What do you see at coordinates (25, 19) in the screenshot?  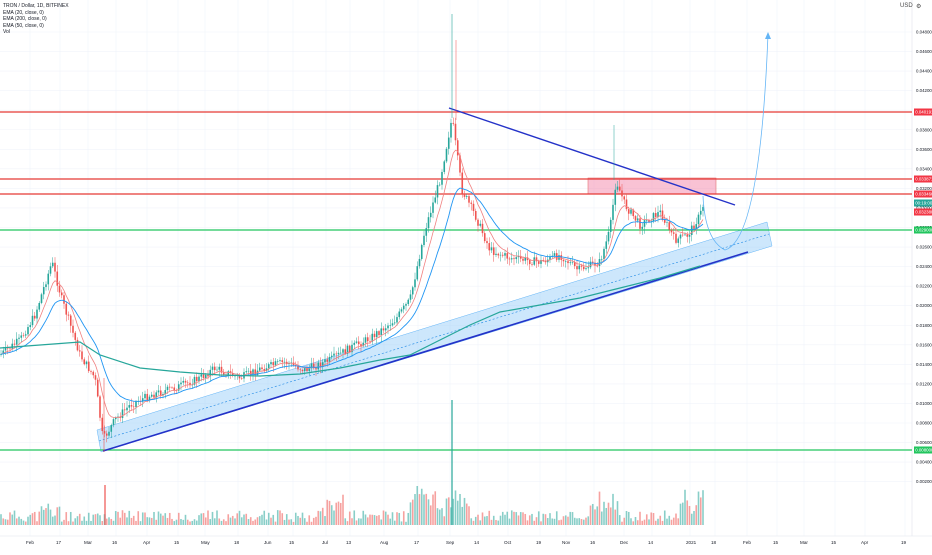 I see `legend-ema200: EMA (200, close, 0)` at bounding box center [25, 19].